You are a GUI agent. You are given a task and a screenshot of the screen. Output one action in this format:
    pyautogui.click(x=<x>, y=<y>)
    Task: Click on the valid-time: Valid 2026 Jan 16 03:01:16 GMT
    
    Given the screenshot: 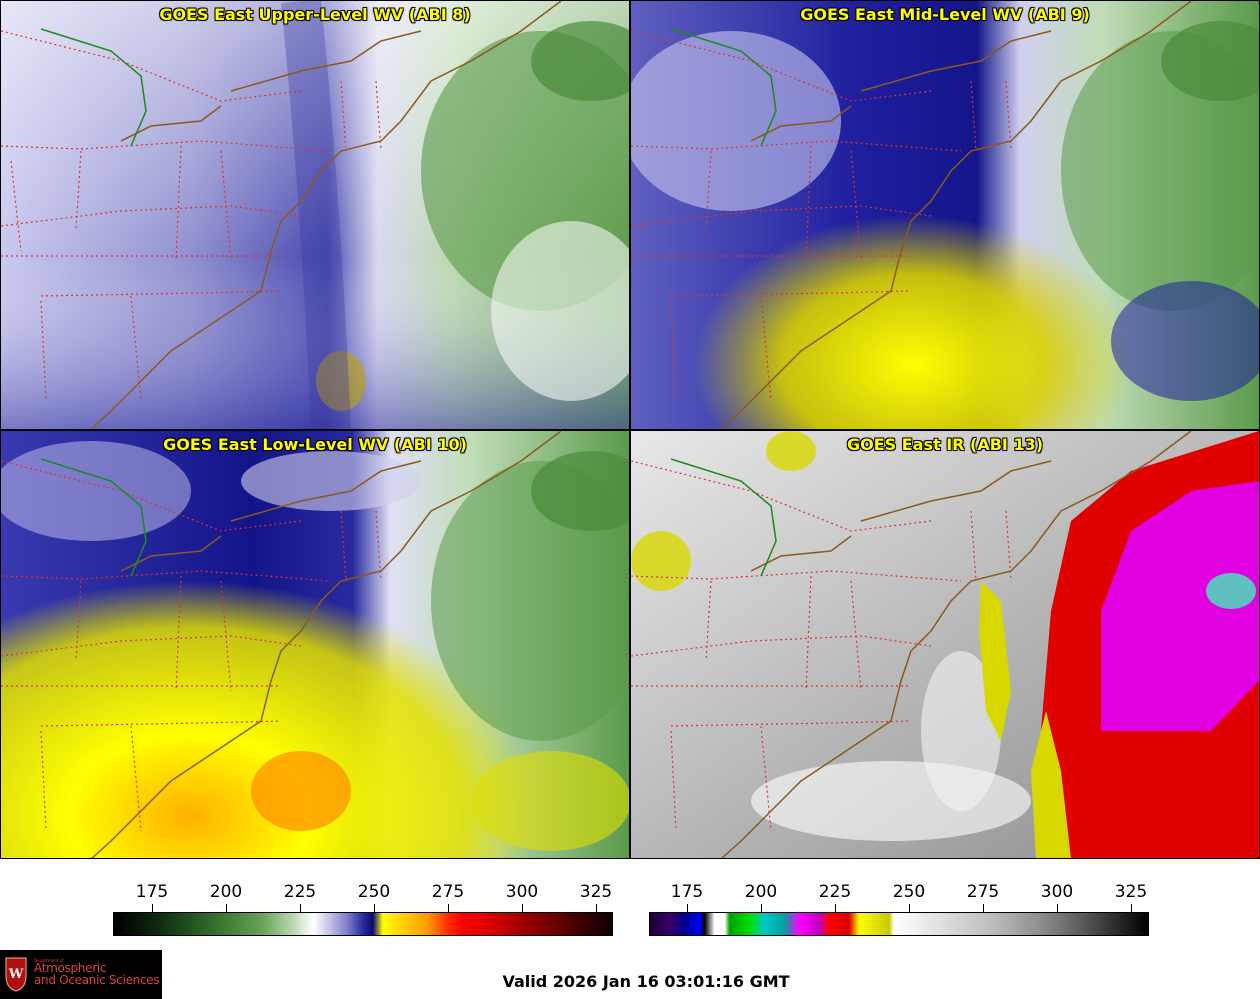 What is the action you would take?
    pyautogui.click(x=646, y=981)
    